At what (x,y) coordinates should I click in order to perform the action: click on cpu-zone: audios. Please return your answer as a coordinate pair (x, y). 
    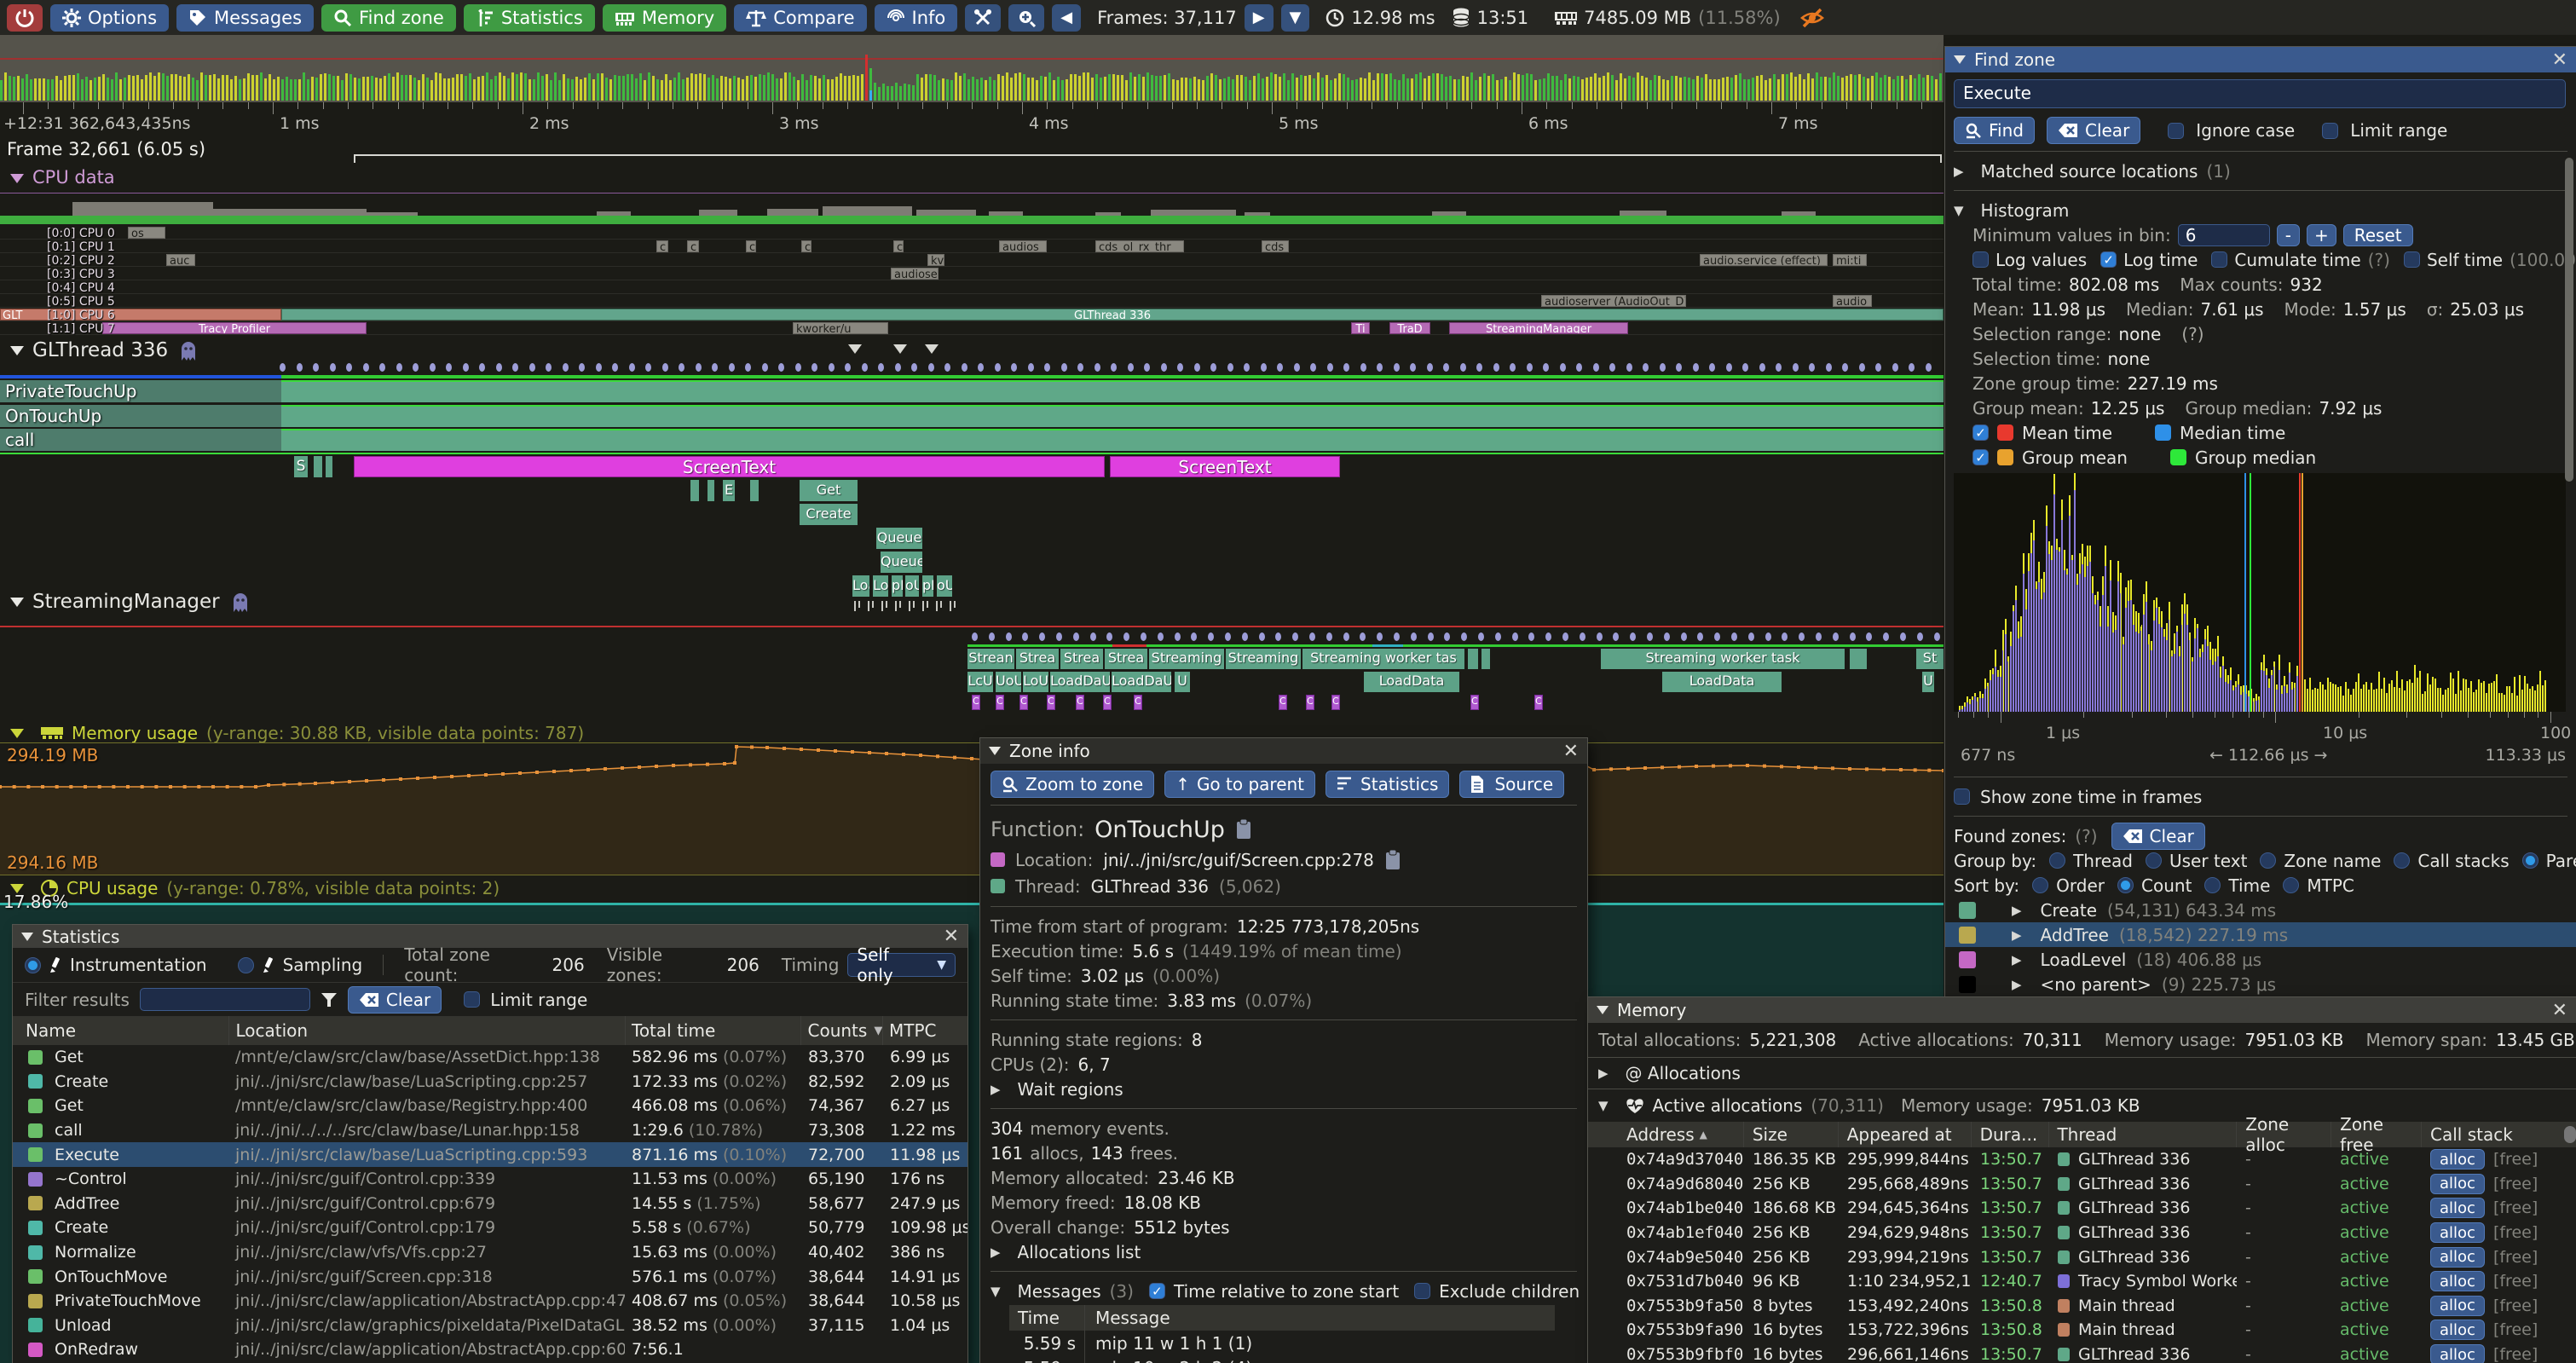
    Looking at the image, I should click on (1023, 246).